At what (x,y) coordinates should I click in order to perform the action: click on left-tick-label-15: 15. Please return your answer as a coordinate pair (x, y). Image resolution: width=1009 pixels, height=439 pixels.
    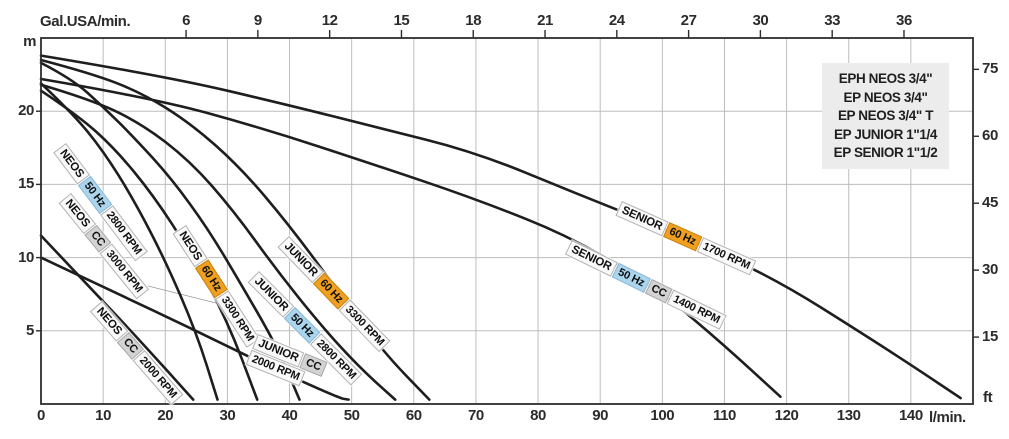
    Looking at the image, I should click on (26, 184).